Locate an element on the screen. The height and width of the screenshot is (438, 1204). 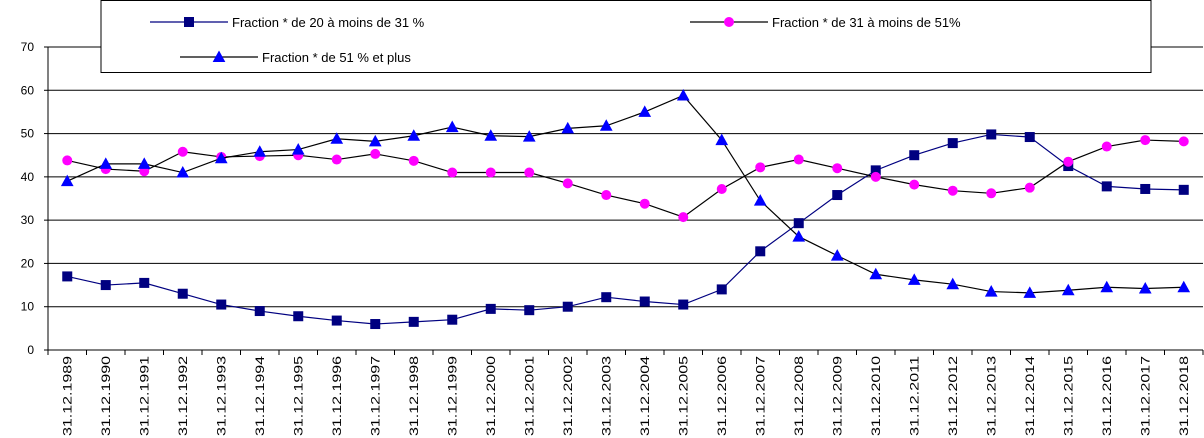
x-tick-label: 31.12.2017 is located at coordinates (1145, 396).